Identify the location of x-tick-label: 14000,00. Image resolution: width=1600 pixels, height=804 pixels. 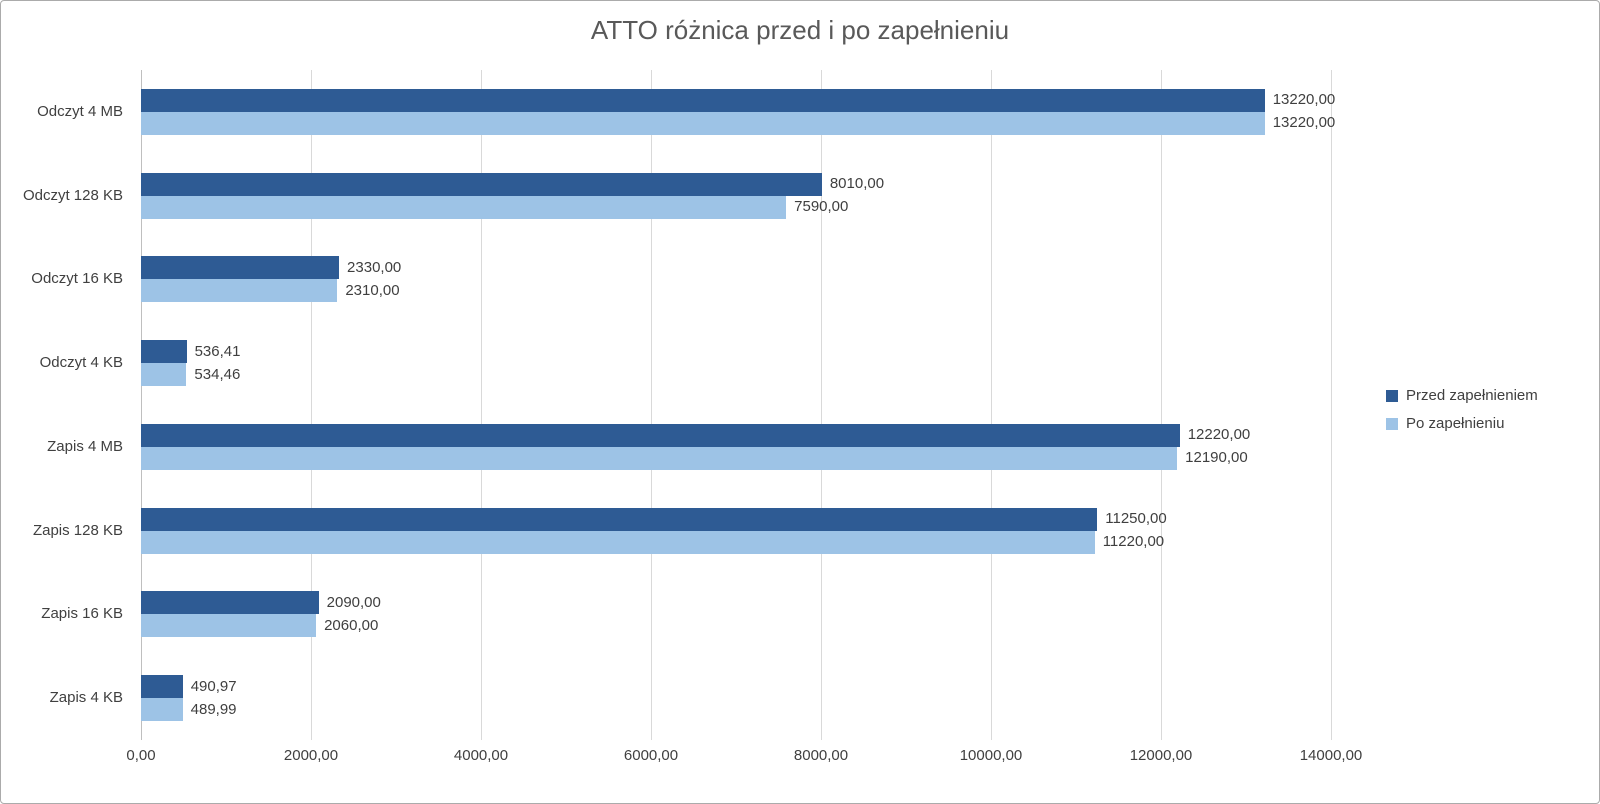
(1331, 755).